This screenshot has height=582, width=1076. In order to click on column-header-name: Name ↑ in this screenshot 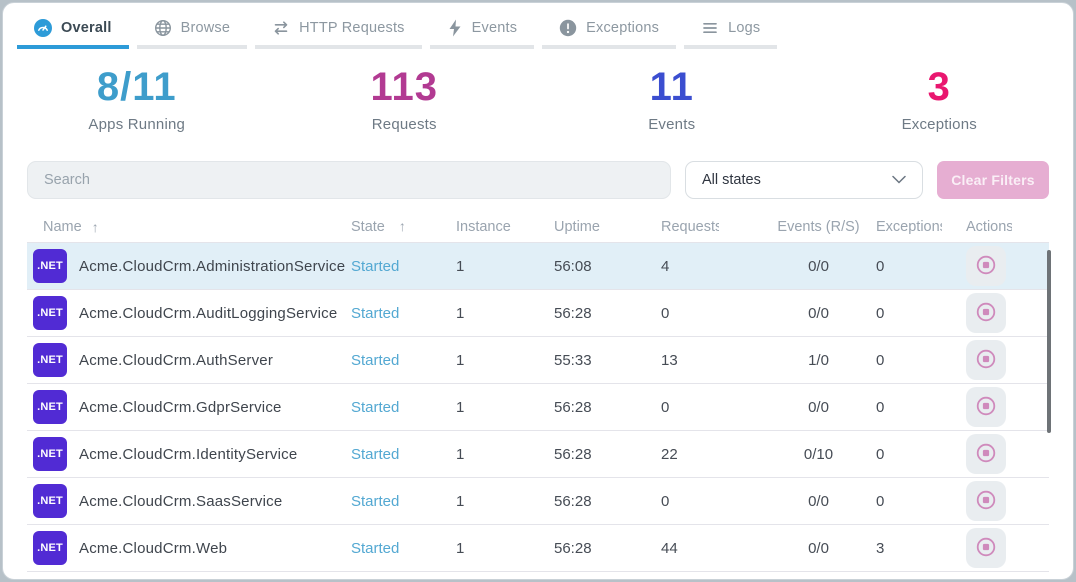, I will do `click(71, 226)`.